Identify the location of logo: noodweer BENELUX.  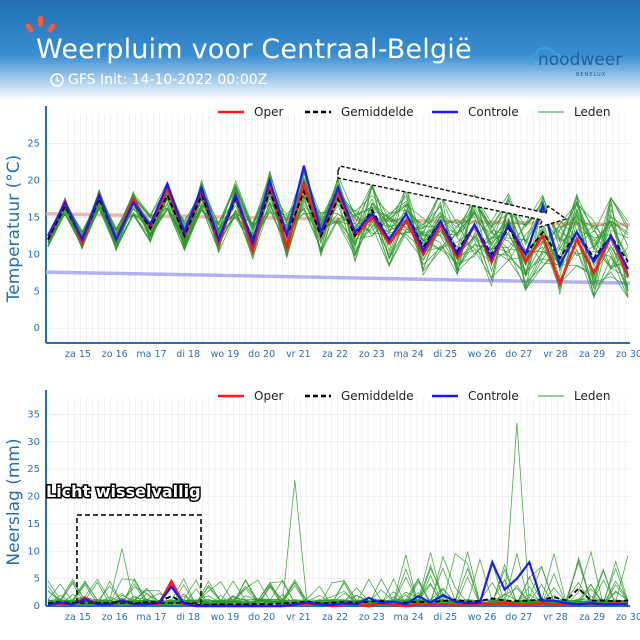
(578, 64).